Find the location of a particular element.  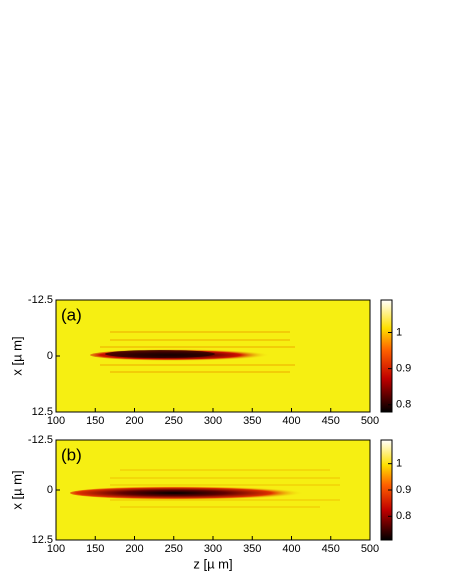

panel-label: (a) is located at coordinates (71, 314).